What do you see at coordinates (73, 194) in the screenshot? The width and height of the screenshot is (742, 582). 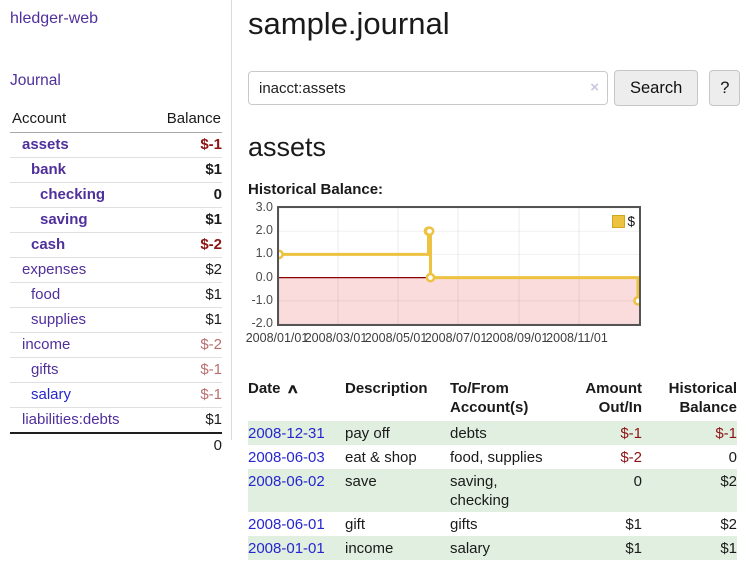 I see `account-link-checking: checking` at bounding box center [73, 194].